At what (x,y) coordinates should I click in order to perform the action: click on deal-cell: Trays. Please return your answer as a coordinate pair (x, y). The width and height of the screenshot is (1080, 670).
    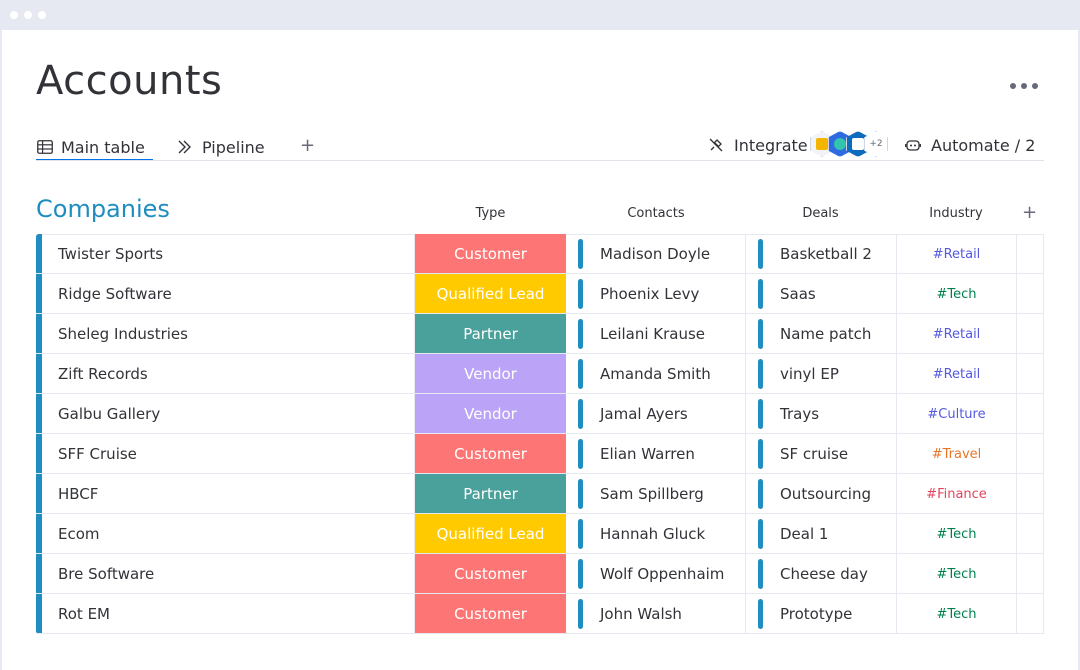
    Looking at the image, I should click on (827, 414).